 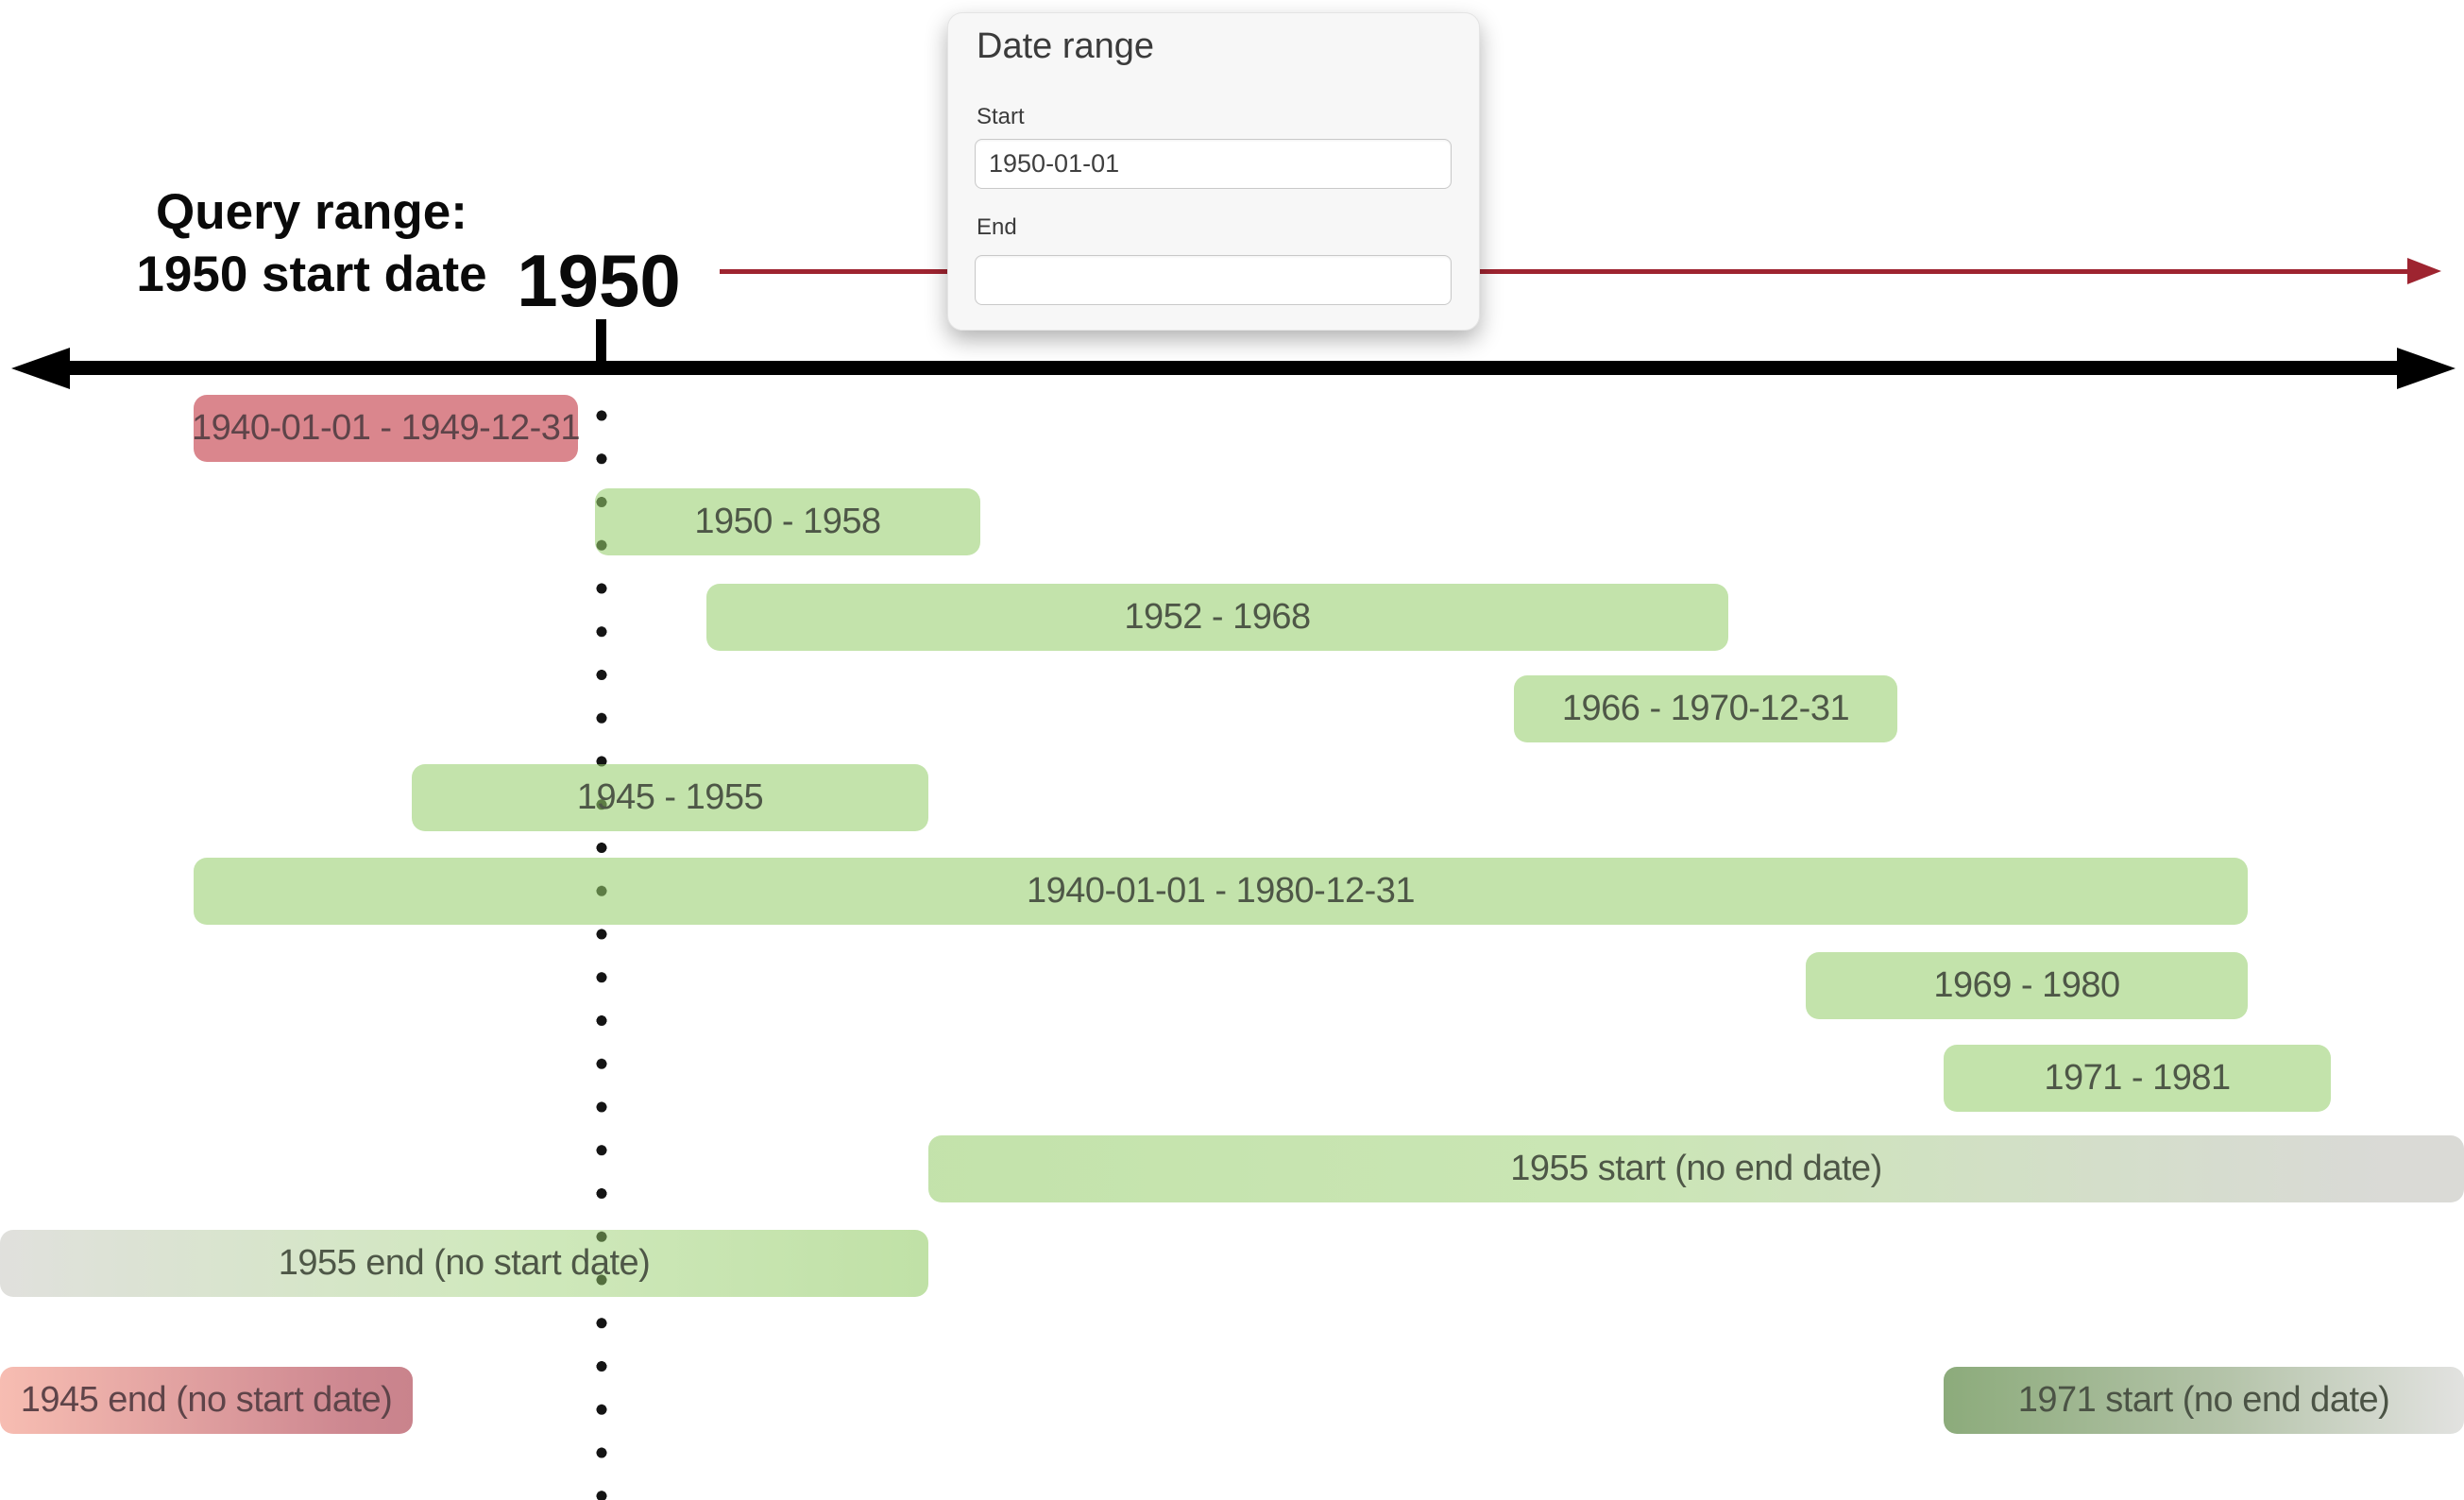 I want to click on timeline-bar: 1950 - 1958, so click(x=788, y=521).